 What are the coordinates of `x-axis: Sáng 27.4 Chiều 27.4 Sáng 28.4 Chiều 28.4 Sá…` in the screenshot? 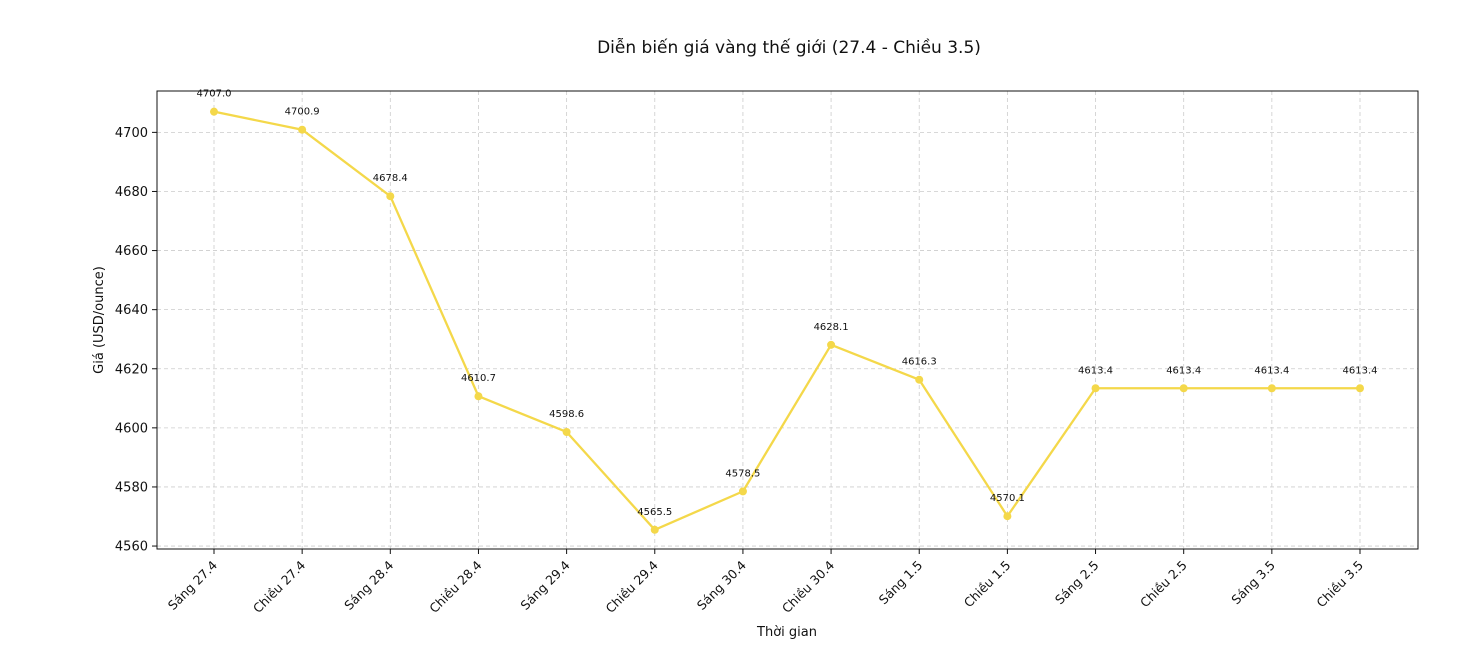 It's located at (765, 582).